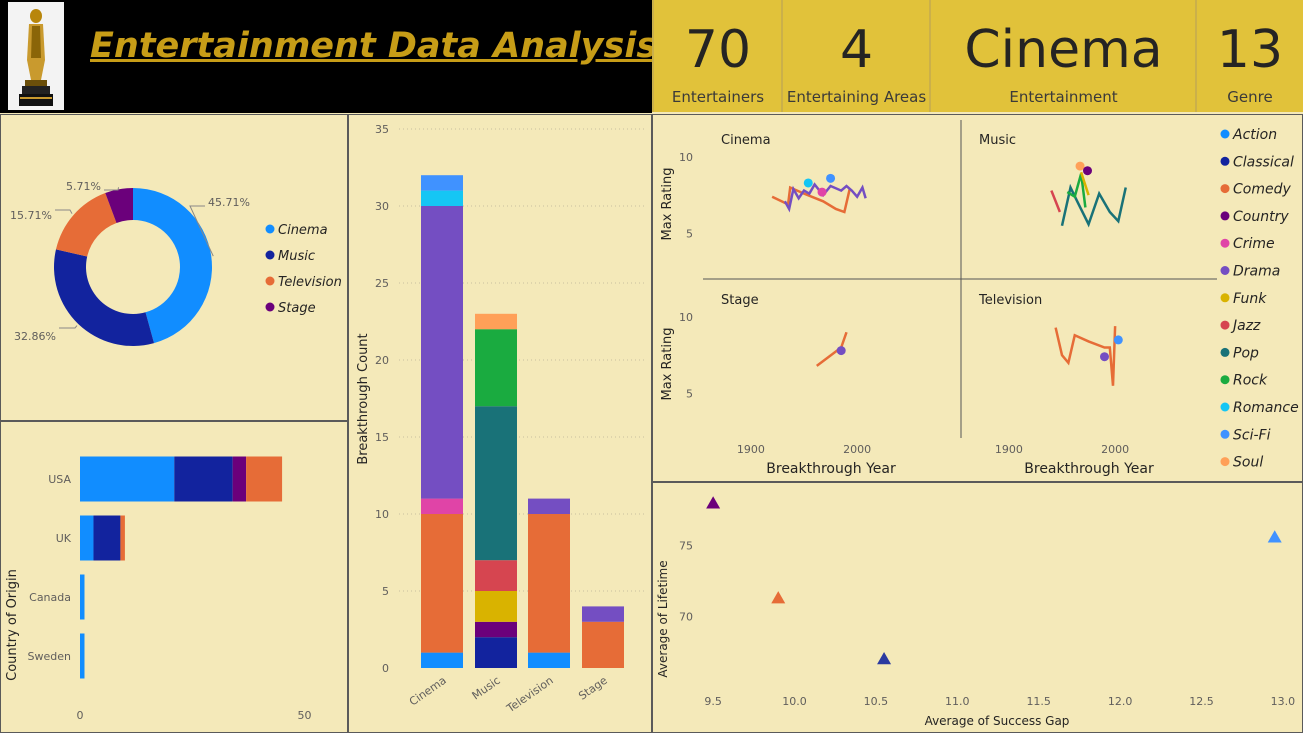 This screenshot has width=1303, height=733. Describe the element at coordinates (1246, 353) in the screenshot. I see `legend-label: Pop` at that location.